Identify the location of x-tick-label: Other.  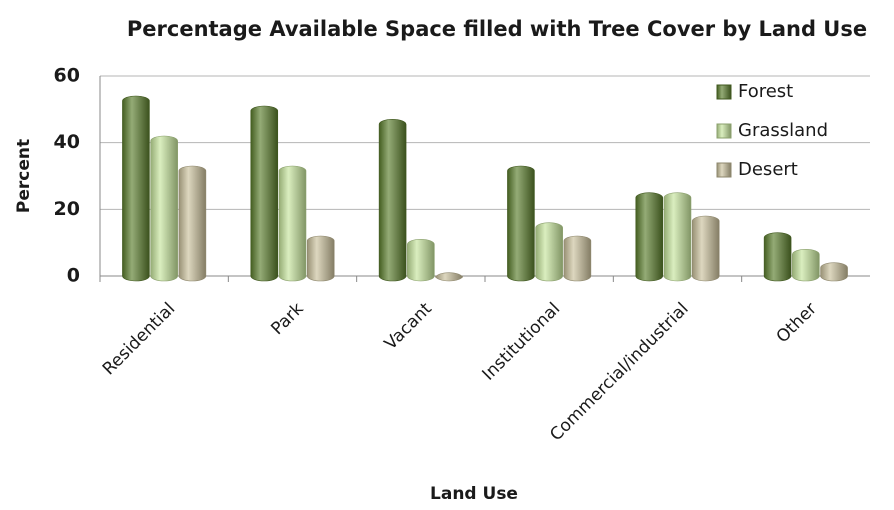
(797, 323).